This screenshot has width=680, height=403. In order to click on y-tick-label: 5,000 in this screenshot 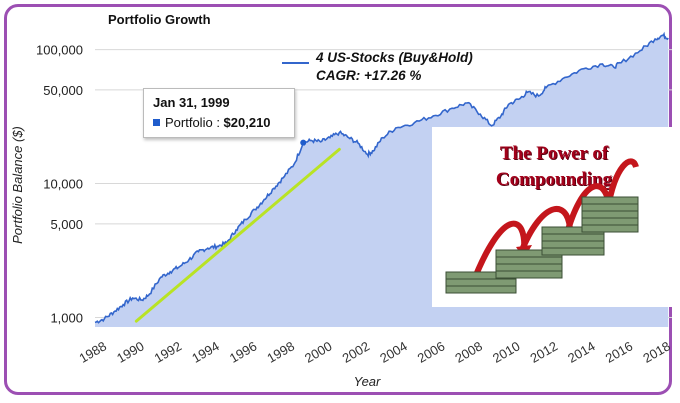, I will do `click(66, 224)`.